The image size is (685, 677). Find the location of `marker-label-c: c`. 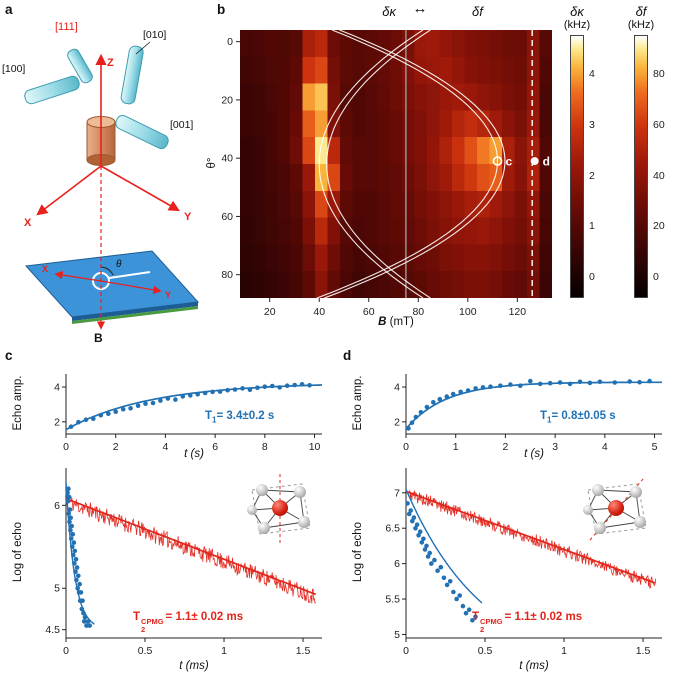

marker-label-c: c is located at coordinates (509, 162).